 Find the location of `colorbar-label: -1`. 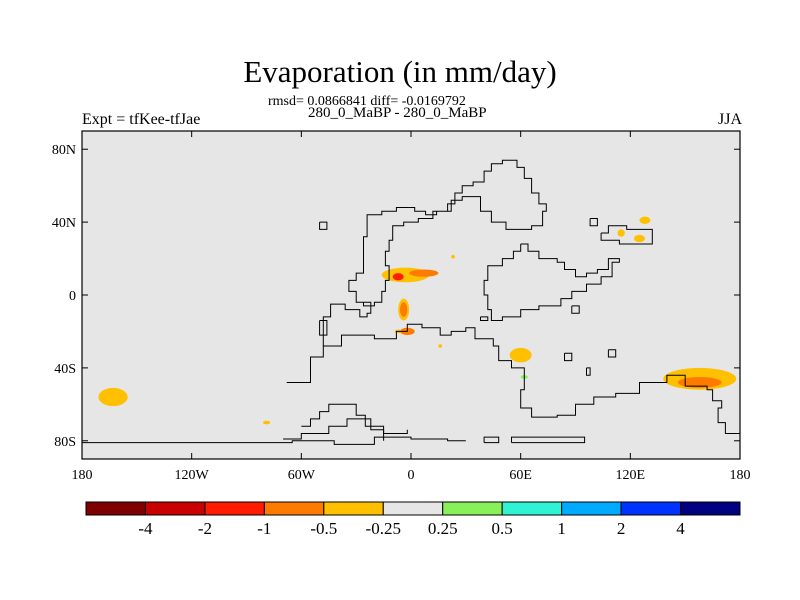

colorbar-label: -1 is located at coordinates (264, 528).